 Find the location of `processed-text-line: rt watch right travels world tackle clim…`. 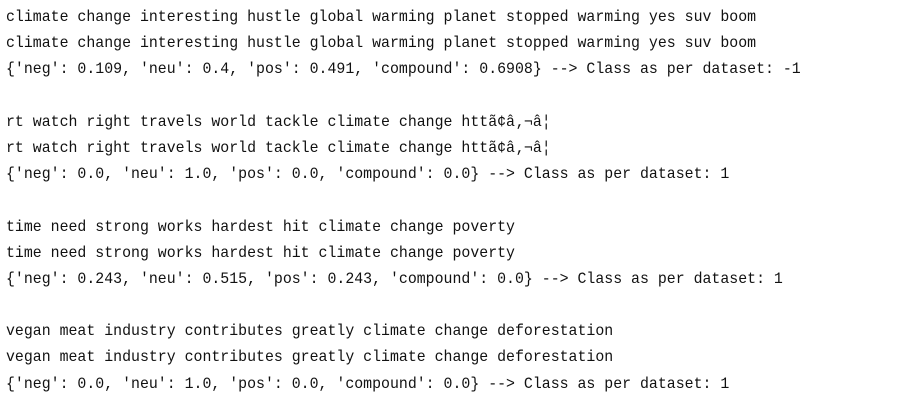

processed-text-line: rt watch right travels world tackle clim… is located at coordinates (278, 147).